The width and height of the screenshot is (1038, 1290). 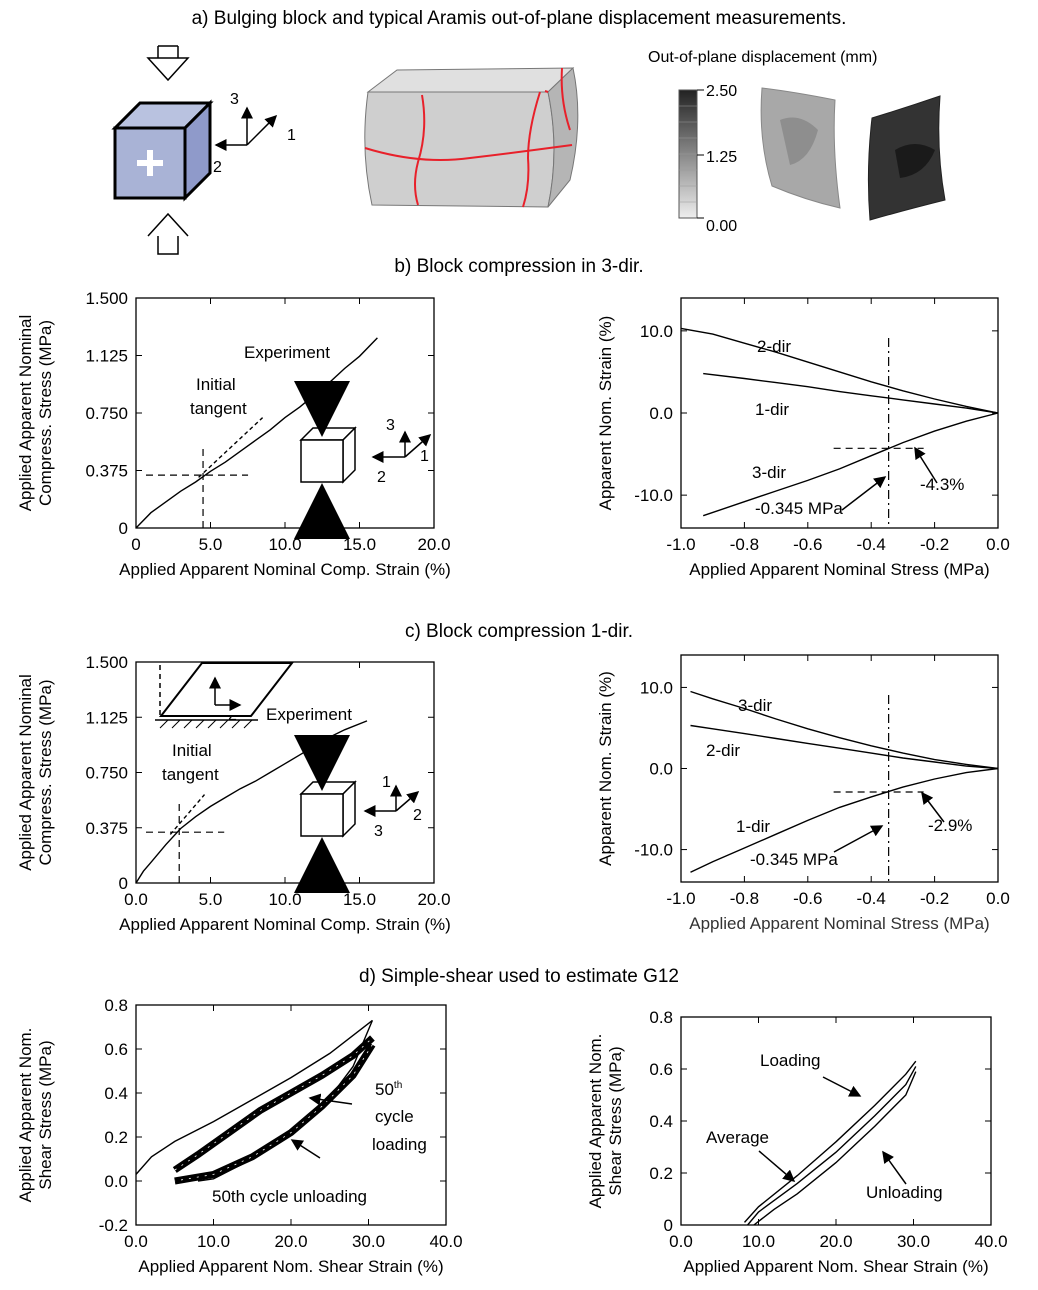 What do you see at coordinates (519, 976) in the screenshot?
I see `section-d-title: d) Simple-shear used to estimate G12` at bounding box center [519, 976].